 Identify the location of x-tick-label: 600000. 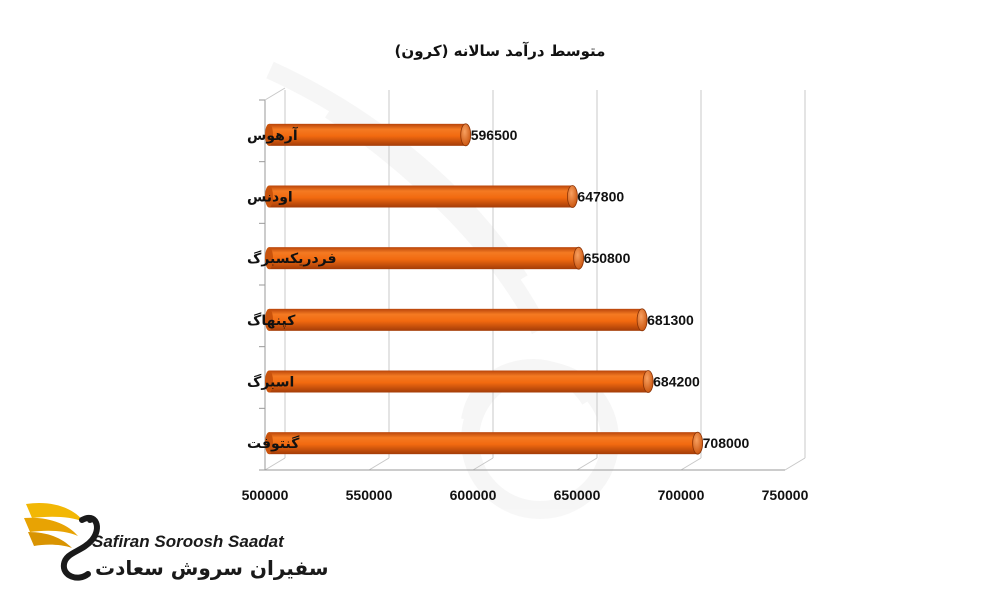
(473, 495).